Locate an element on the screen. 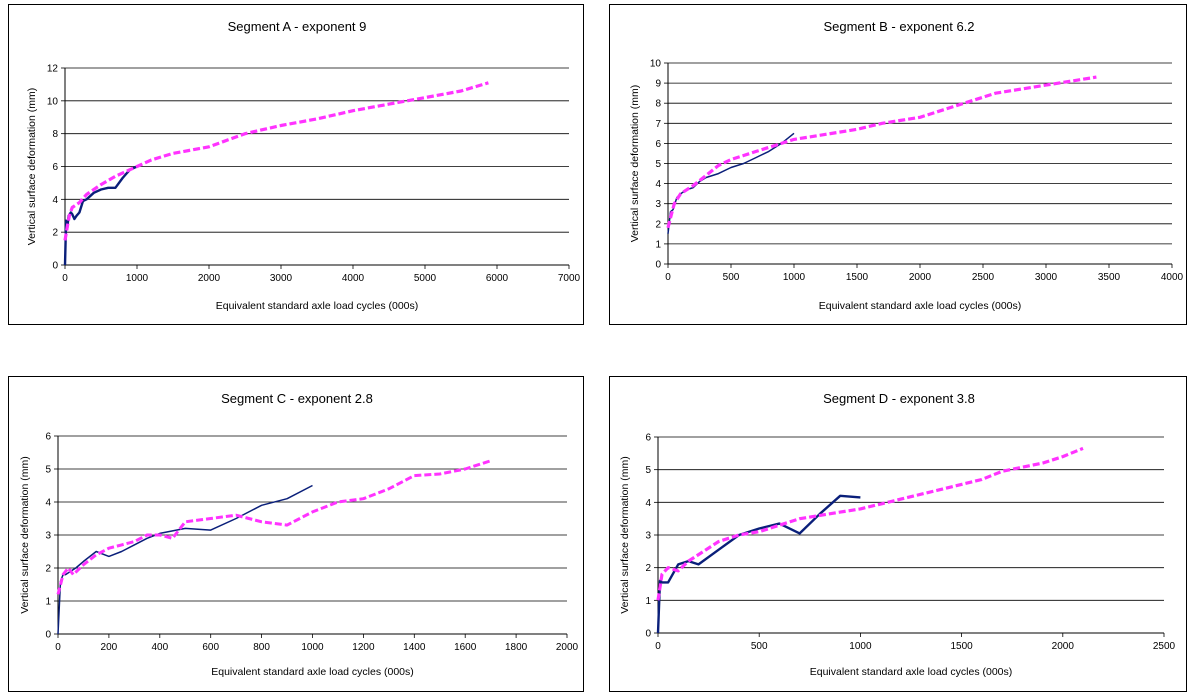  y-tick-label: 12 is located at coordinates (53, 69).